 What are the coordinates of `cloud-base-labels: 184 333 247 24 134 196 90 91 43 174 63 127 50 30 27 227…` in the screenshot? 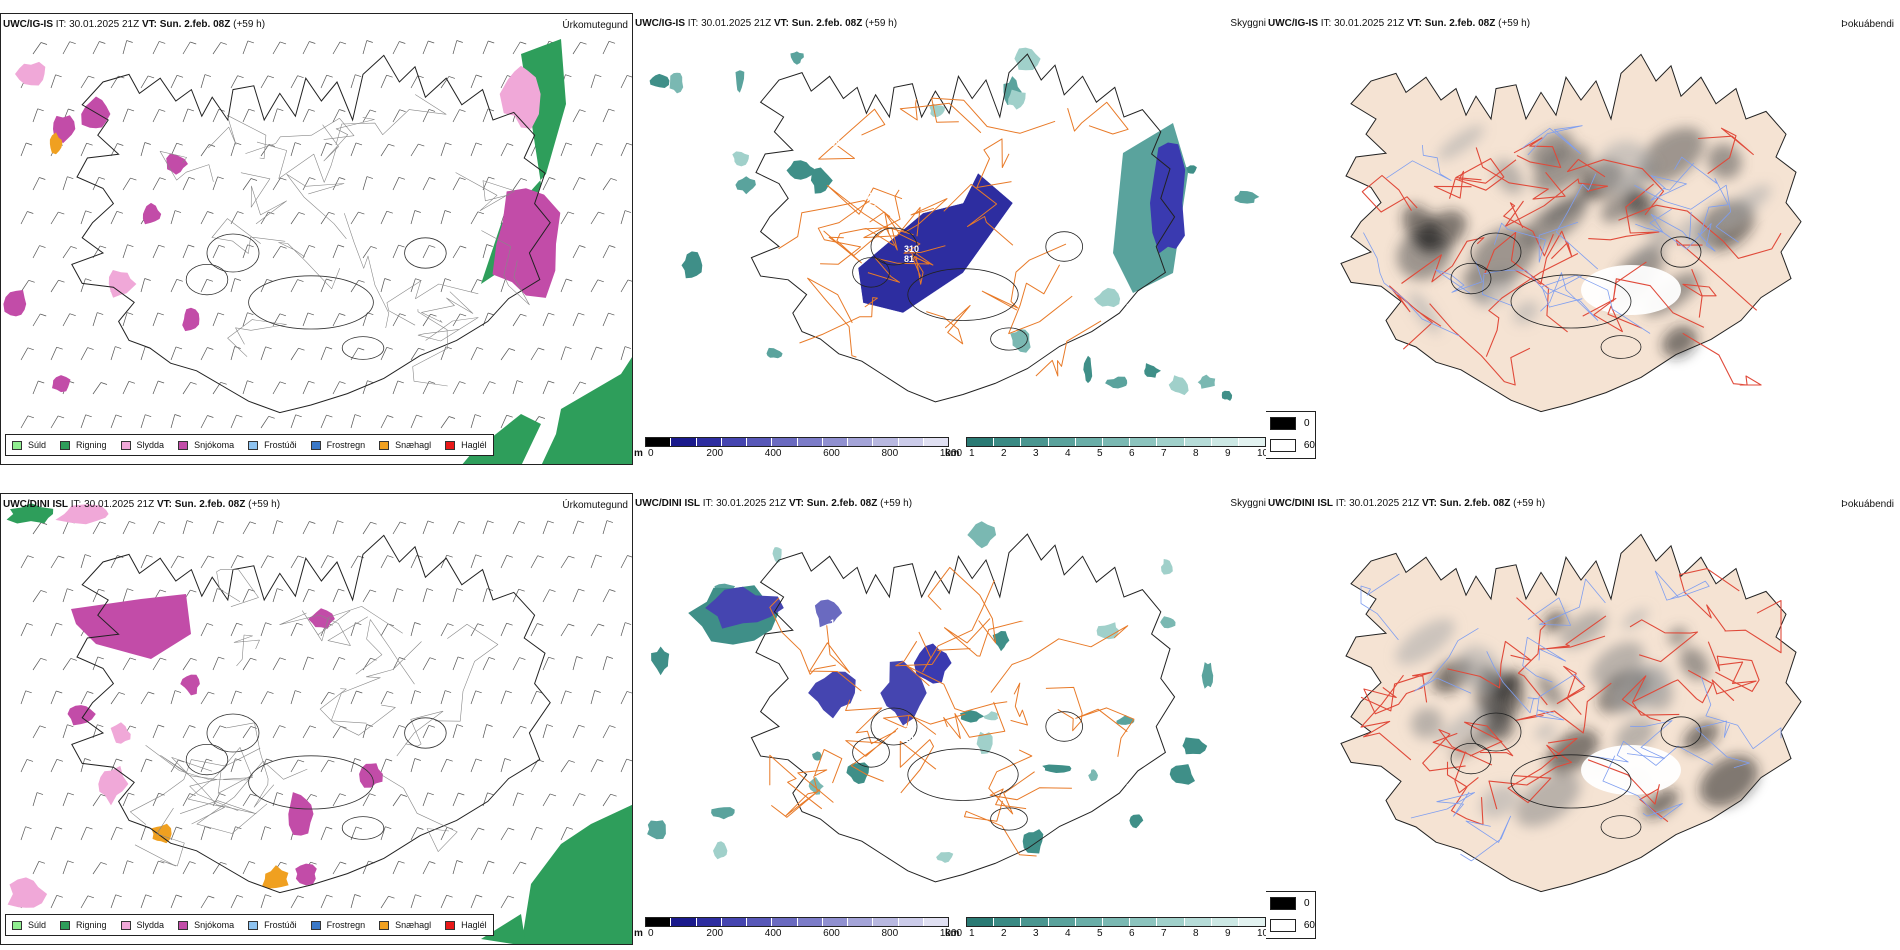 It's located at (967, 712).